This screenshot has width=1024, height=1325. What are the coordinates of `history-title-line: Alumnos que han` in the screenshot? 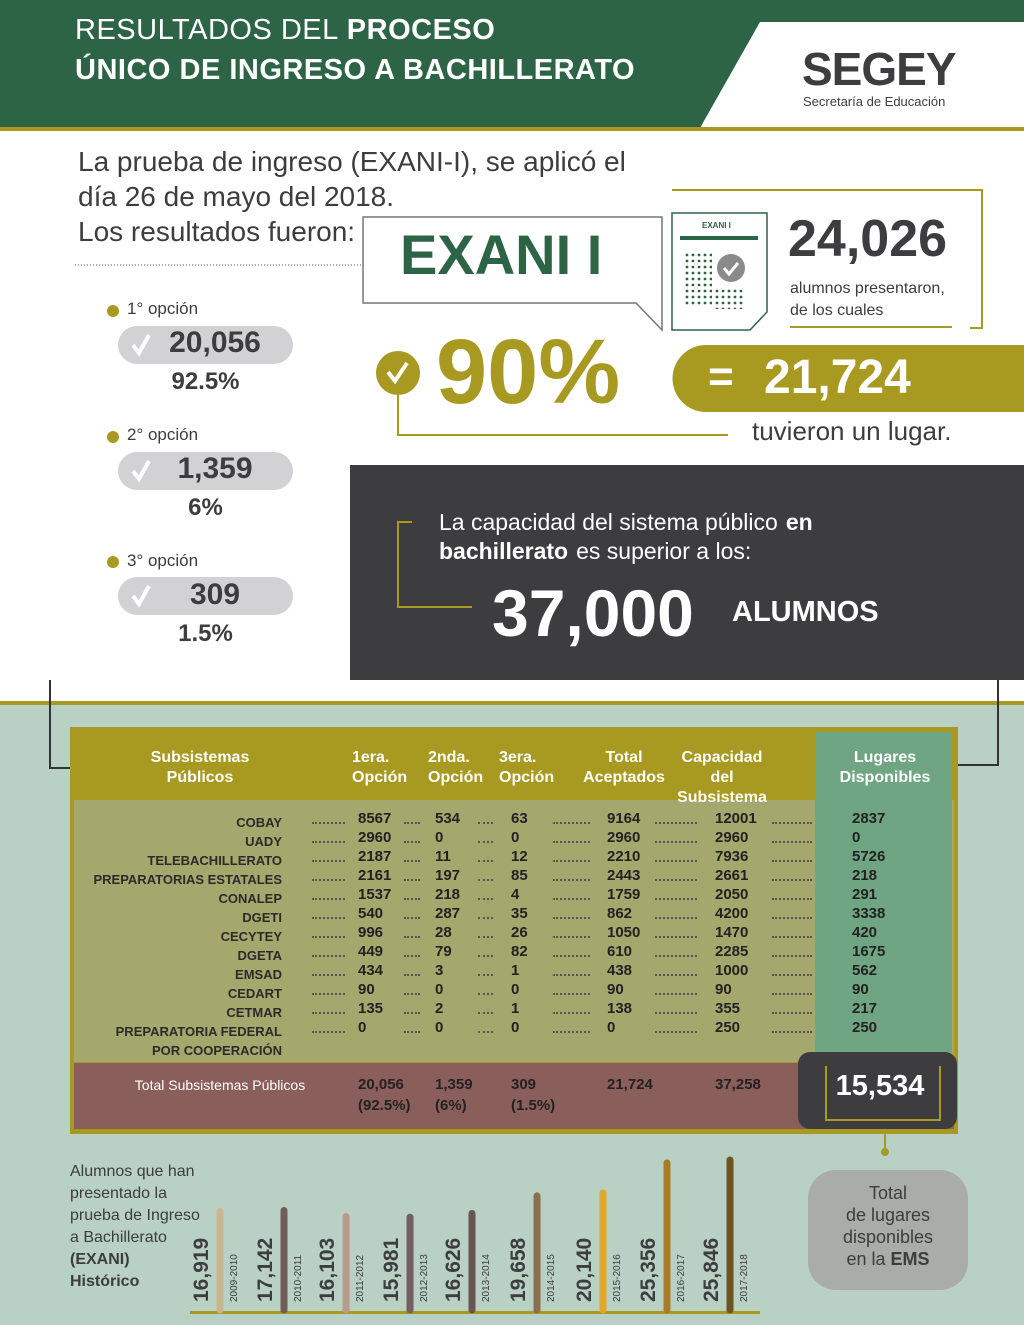 It's located at (132, 1171).